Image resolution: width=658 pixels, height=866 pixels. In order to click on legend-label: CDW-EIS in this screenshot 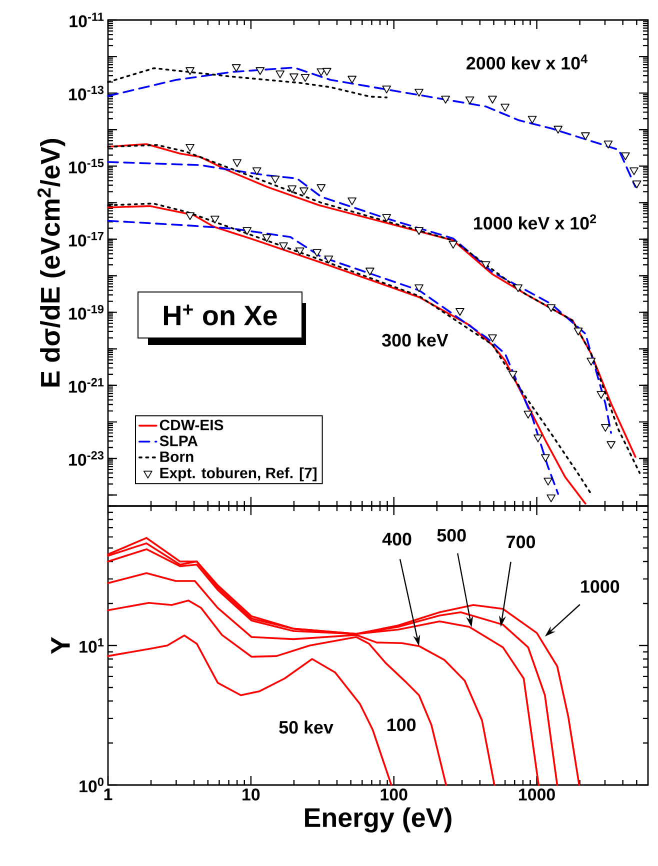, I will do `click(192, 425)`.